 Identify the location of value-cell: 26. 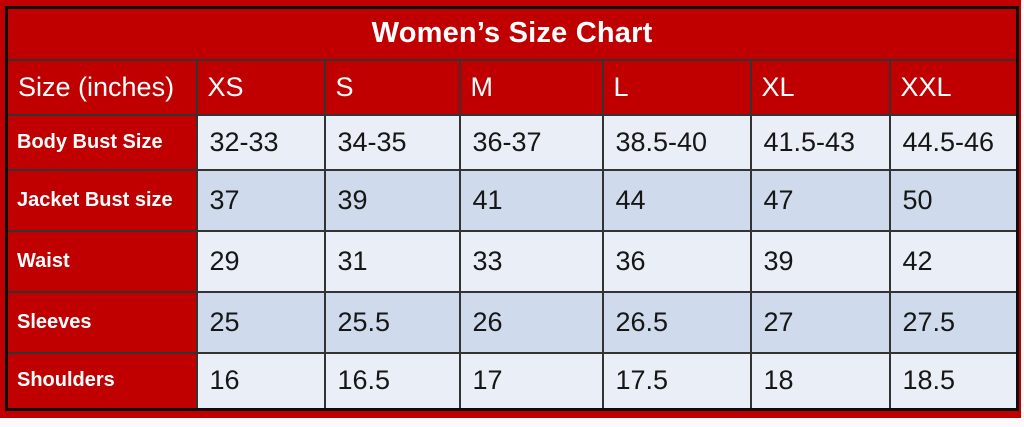
(531, 322).